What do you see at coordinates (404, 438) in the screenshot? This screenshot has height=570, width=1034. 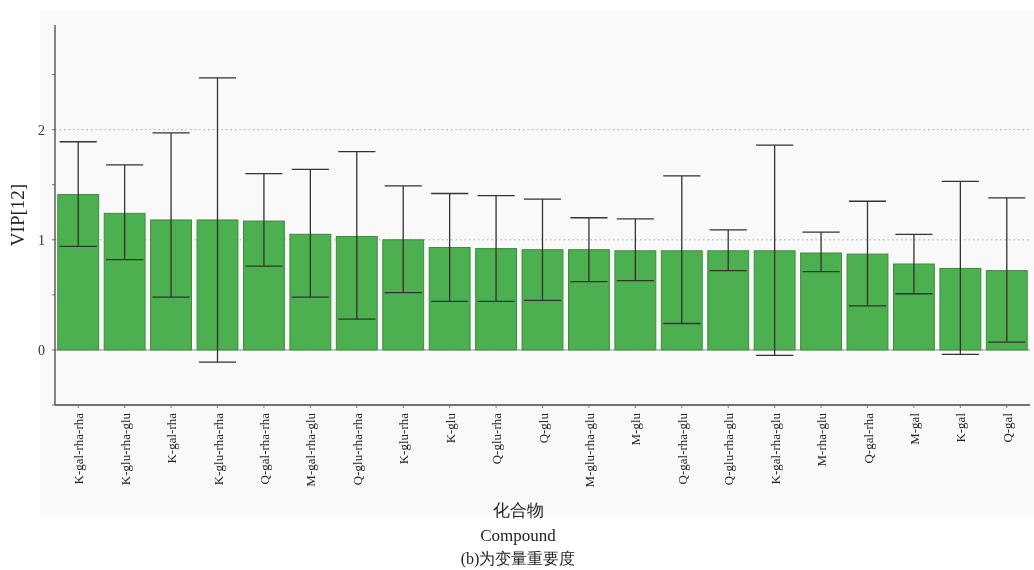 I see `x-tick-label: K-glu-rha` at bounding box center [404, 438].